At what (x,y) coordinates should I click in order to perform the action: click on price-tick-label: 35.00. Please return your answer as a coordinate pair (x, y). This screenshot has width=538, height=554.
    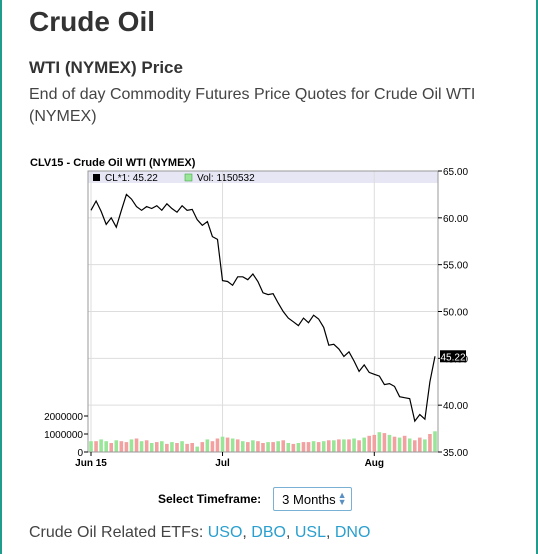
    Looking at the image, I should click on (455, 453).